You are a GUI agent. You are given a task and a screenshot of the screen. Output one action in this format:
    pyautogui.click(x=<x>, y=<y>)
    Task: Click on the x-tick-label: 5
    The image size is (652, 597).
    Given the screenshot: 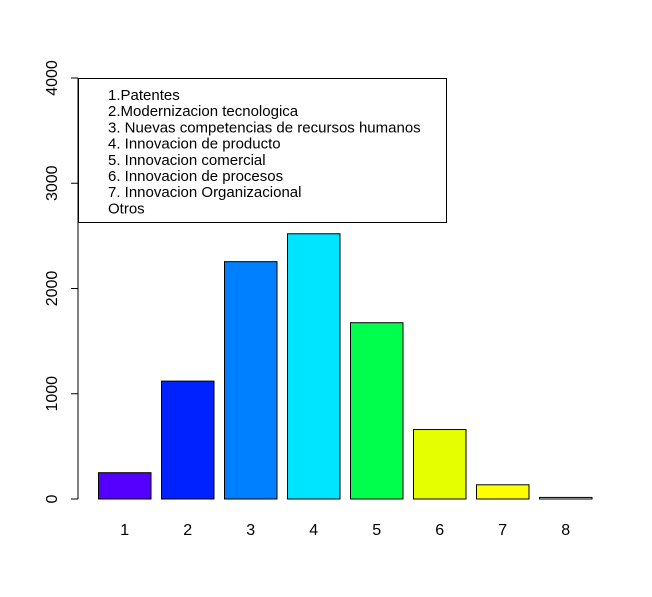 What is the action you would take?
    pyautogui.click(x=376, y=530)
    